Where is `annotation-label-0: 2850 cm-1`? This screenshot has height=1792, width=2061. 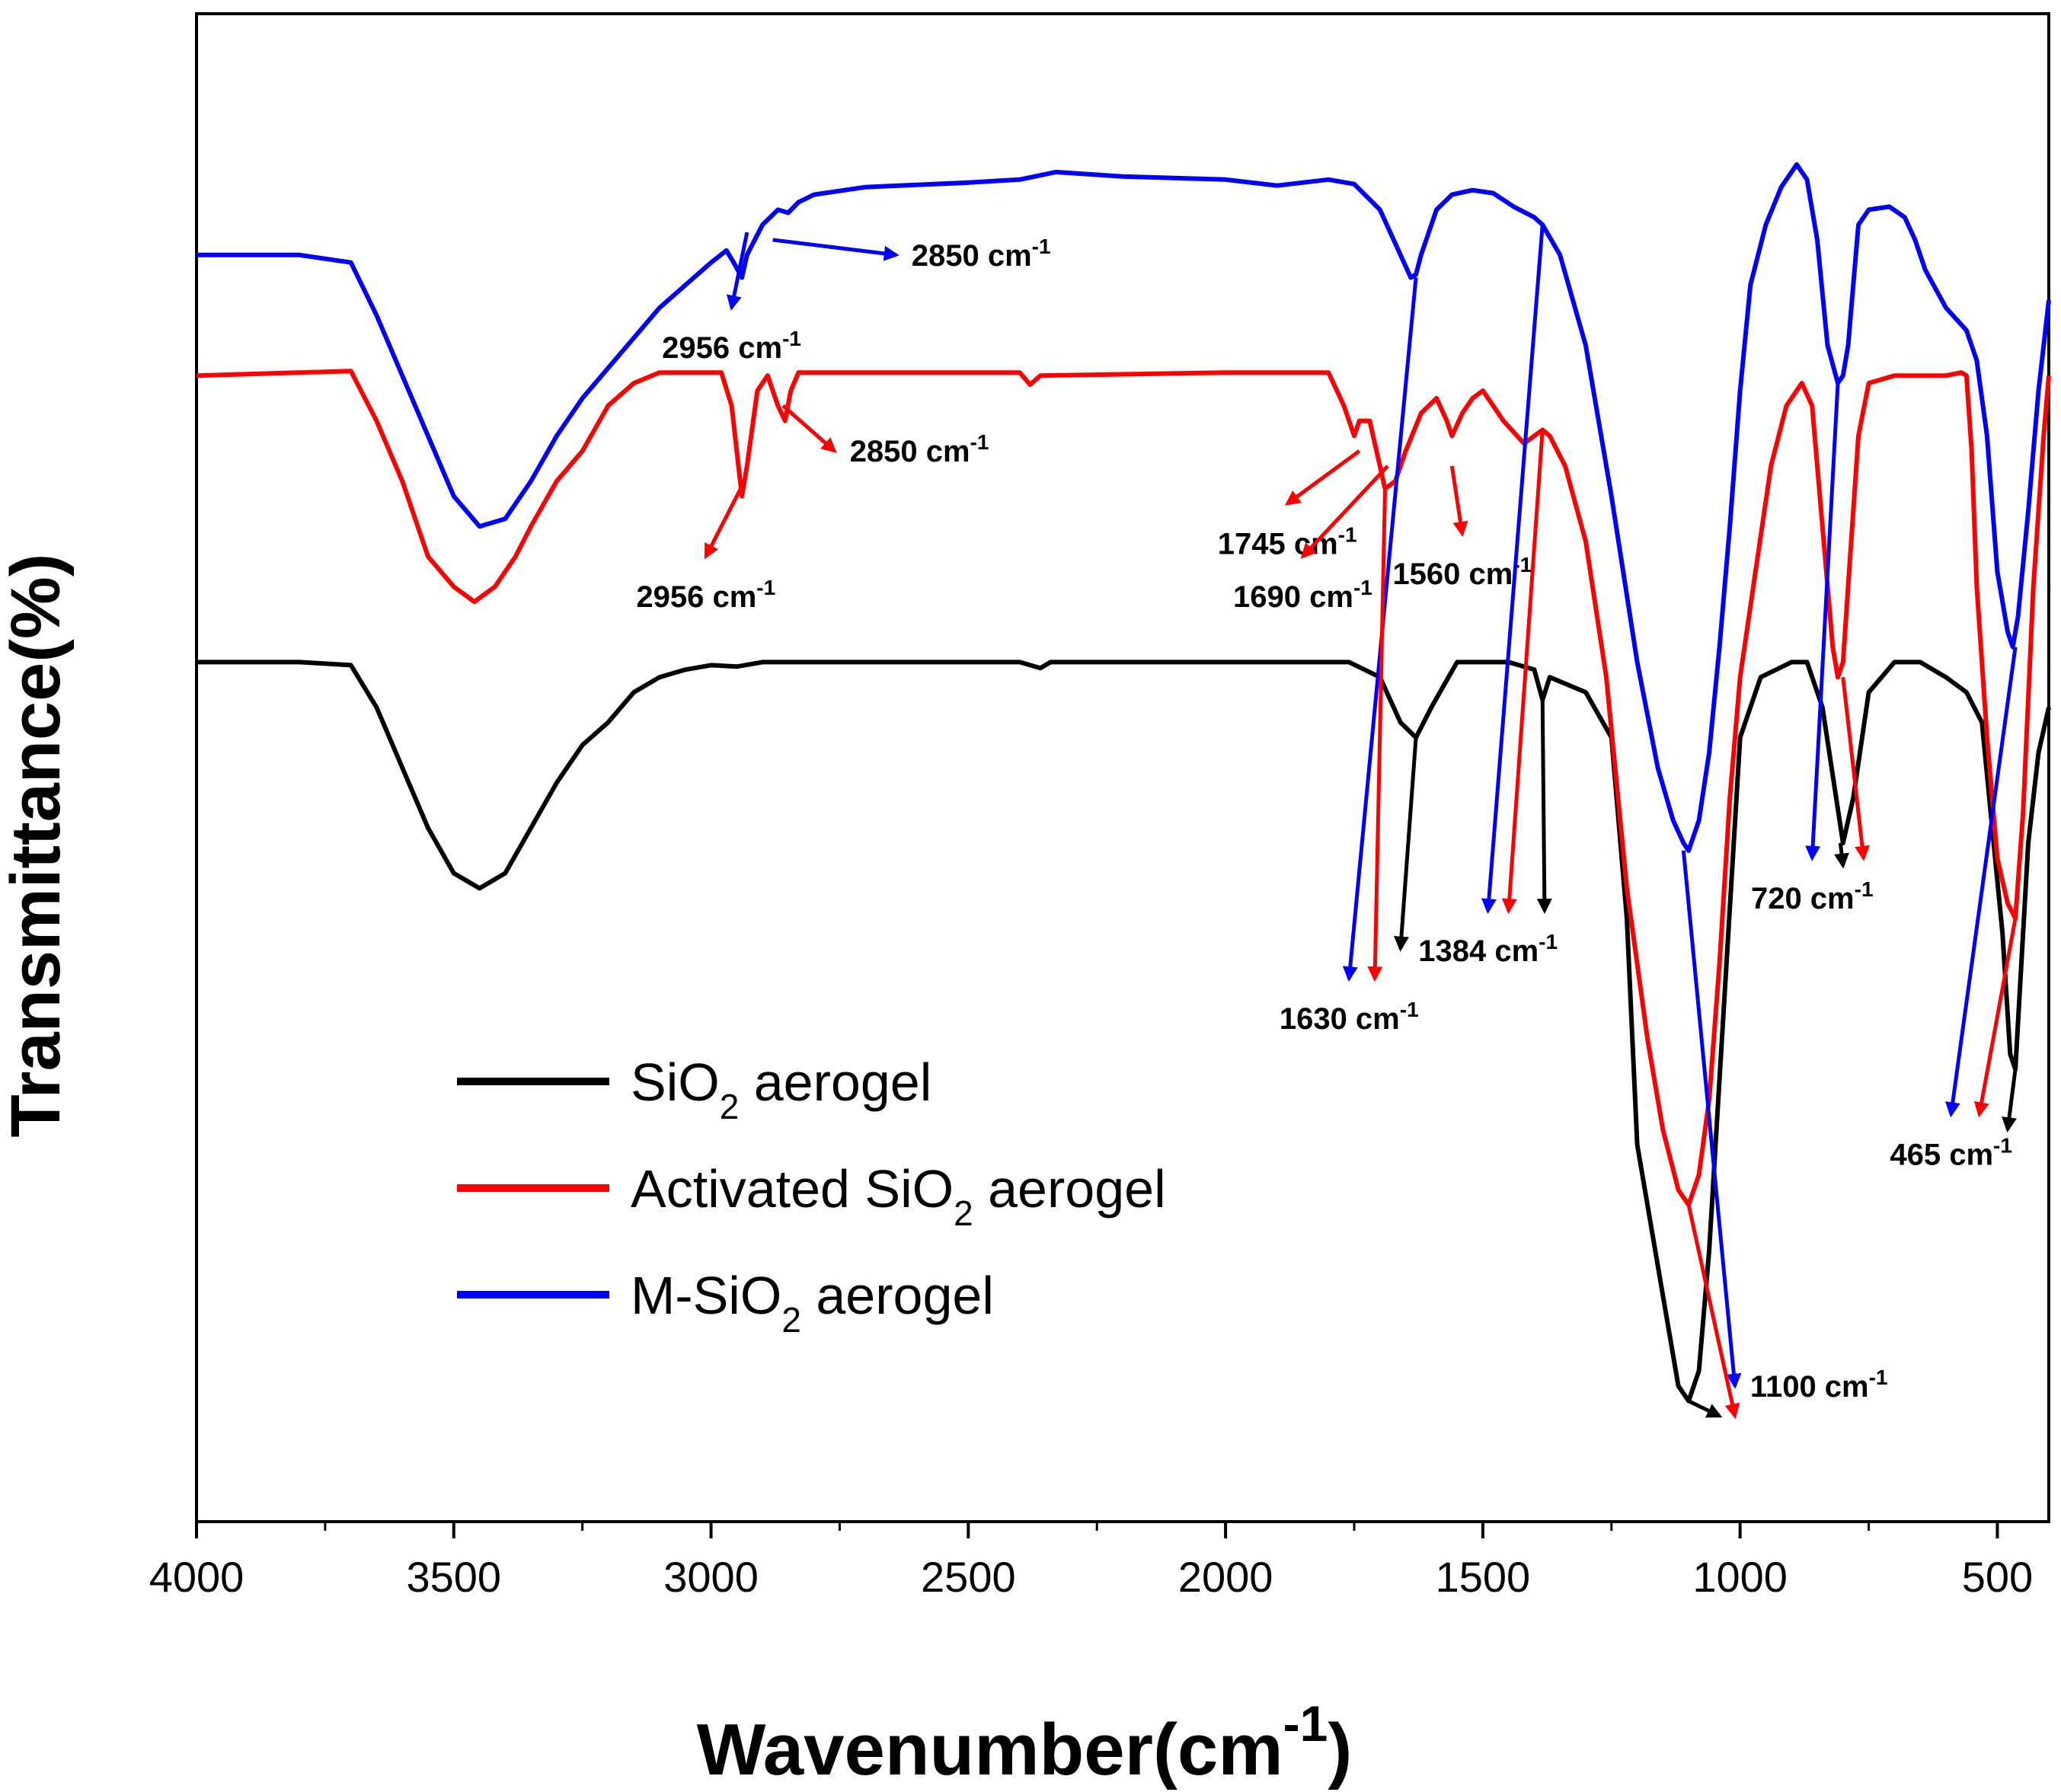 annotation-label-0: 2850 cm-1 is located at coordinates (981, 254).